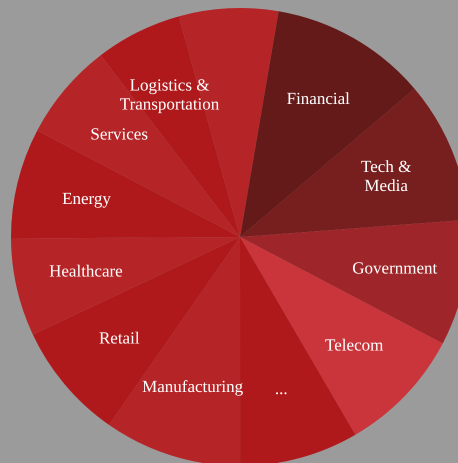 This screenshot has width=458, height=463. What do you see at coordinates (170, 95) in the screenshot?
I see `slice-label: Logistics & Transportation` at bounding box center [170, 95].